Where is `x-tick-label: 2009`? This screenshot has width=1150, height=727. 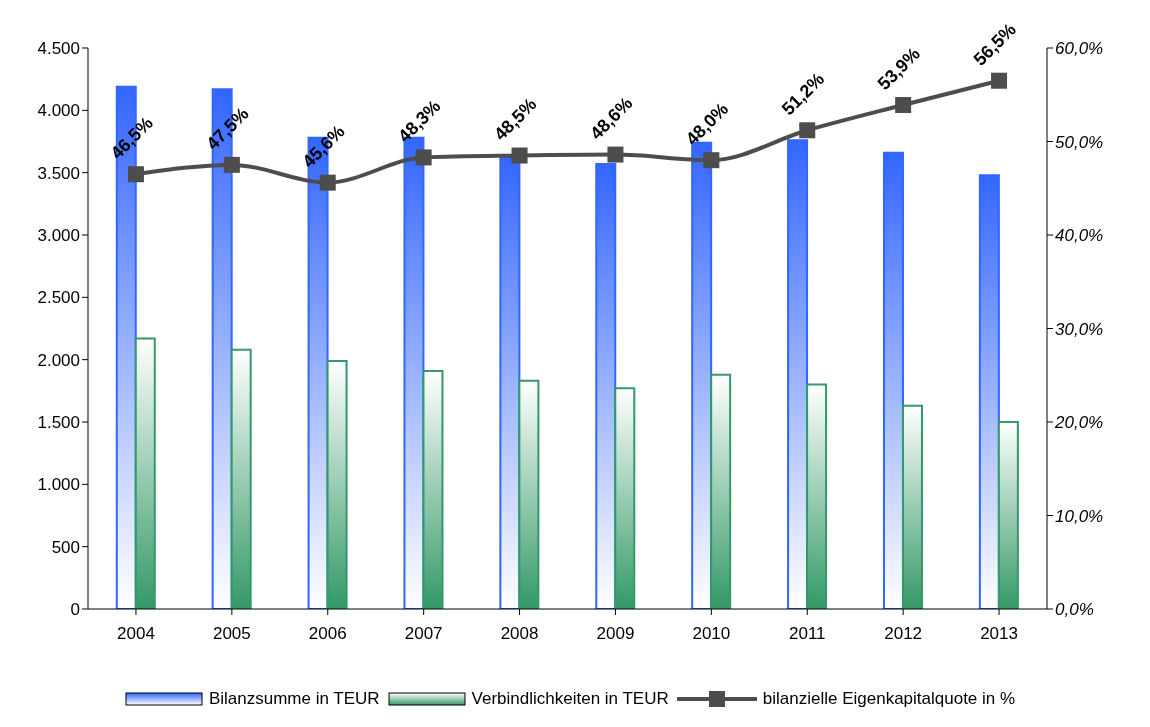 x-tick-label: 2009 is located at coordinates (615, 634).